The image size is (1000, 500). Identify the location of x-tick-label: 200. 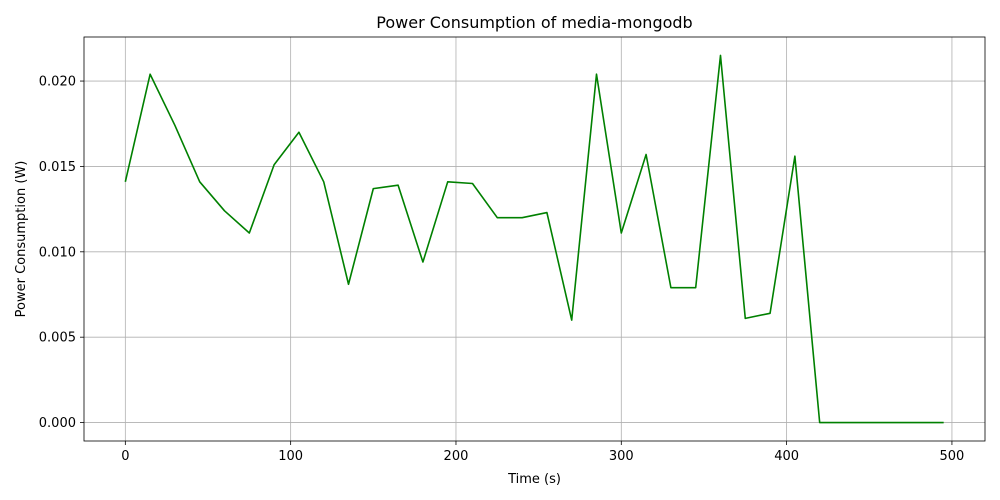
(456, 456).